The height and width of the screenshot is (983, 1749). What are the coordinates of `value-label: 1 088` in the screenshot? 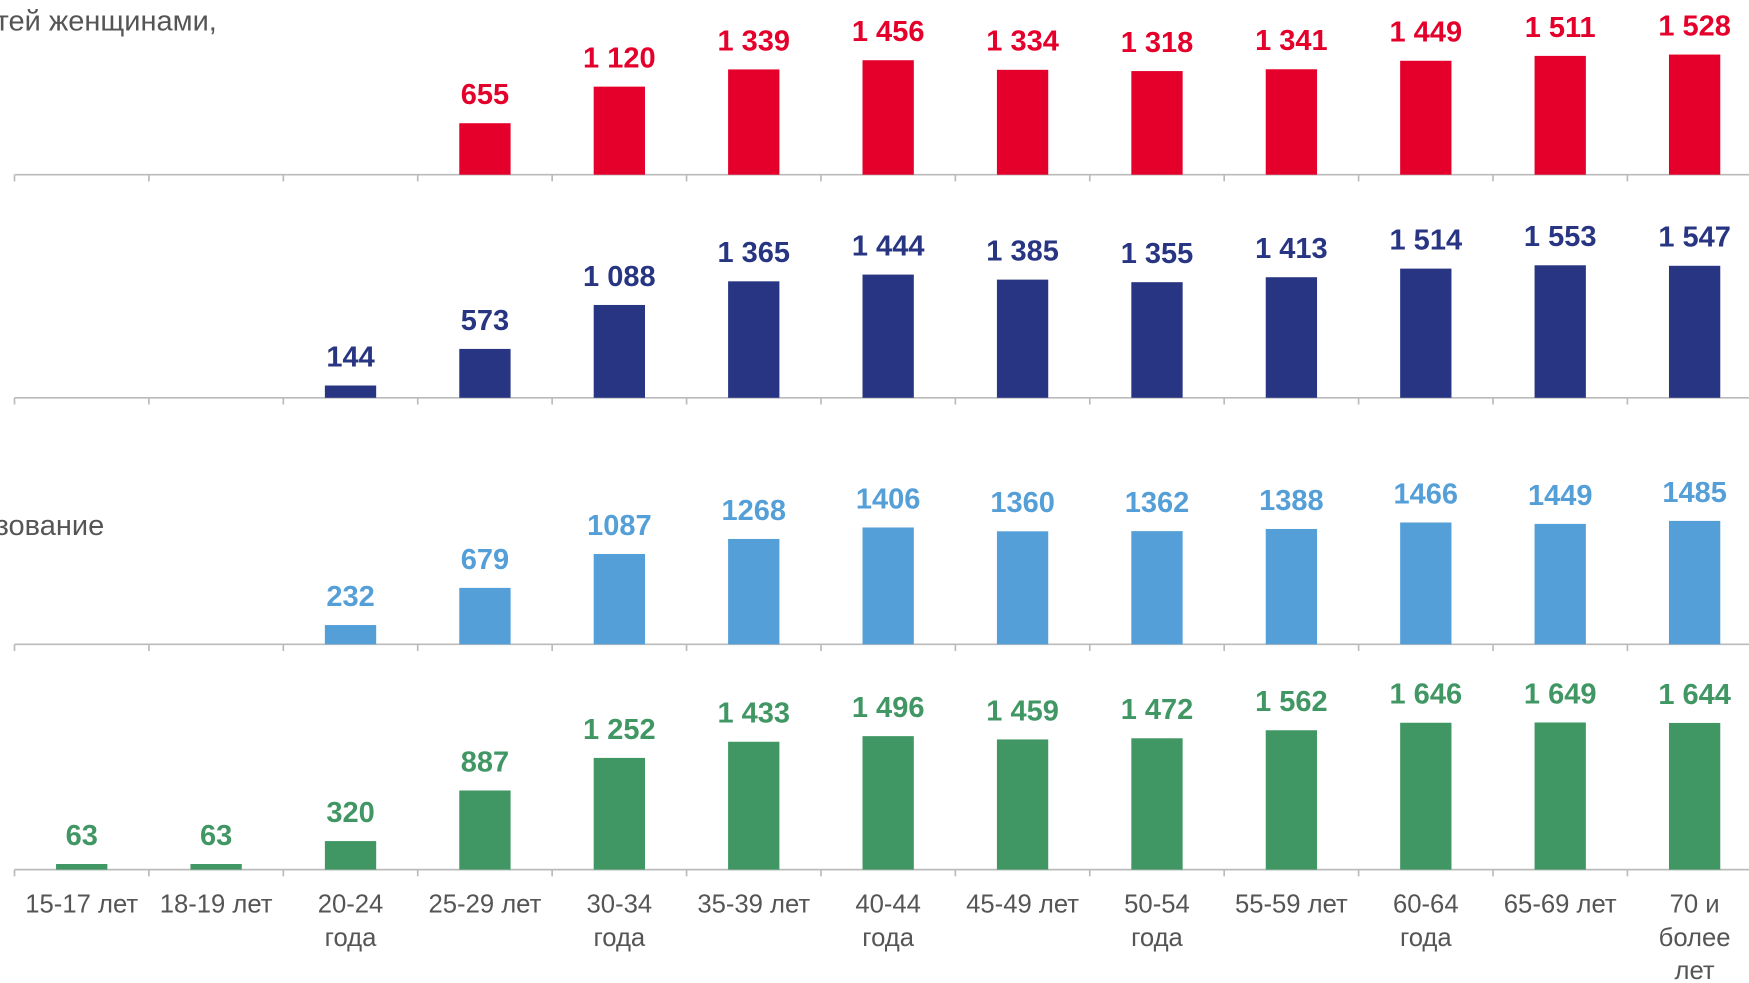 It's located at (619, 277).